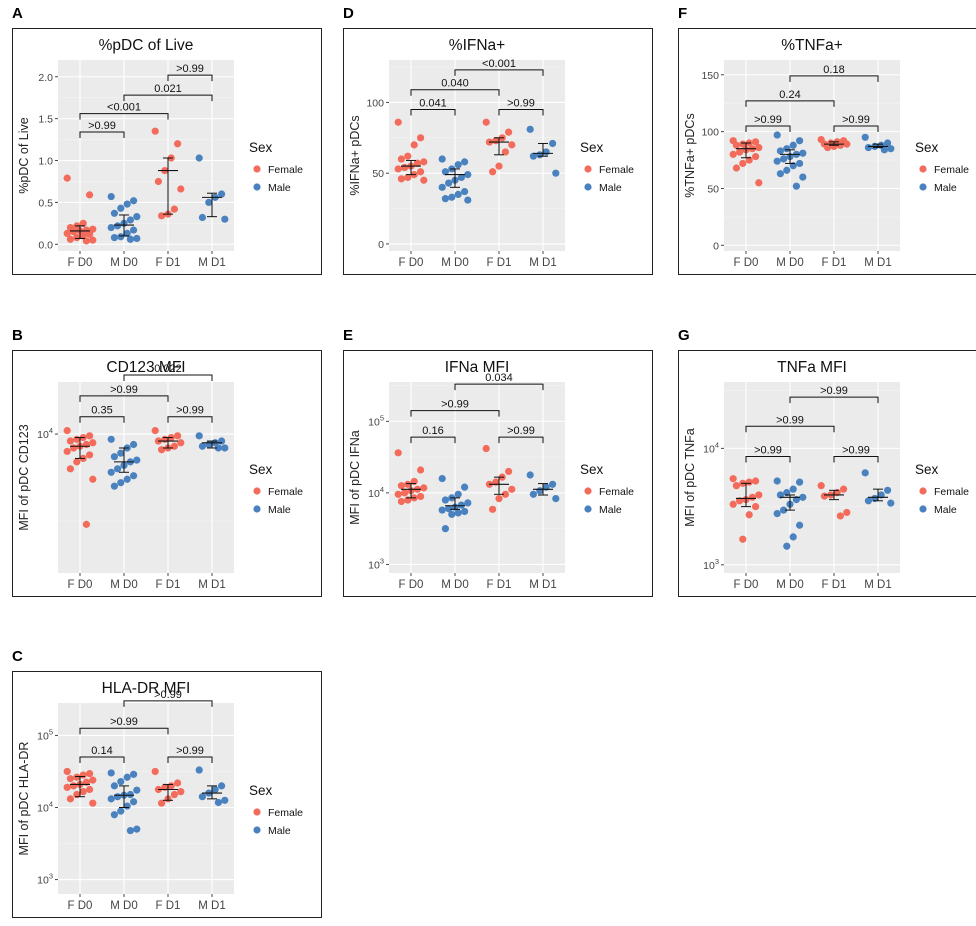  What do you see at coordinates (877, 585) in the screenshot?
I see `x-tick-label: M D1` at bounding box center [877, 585].